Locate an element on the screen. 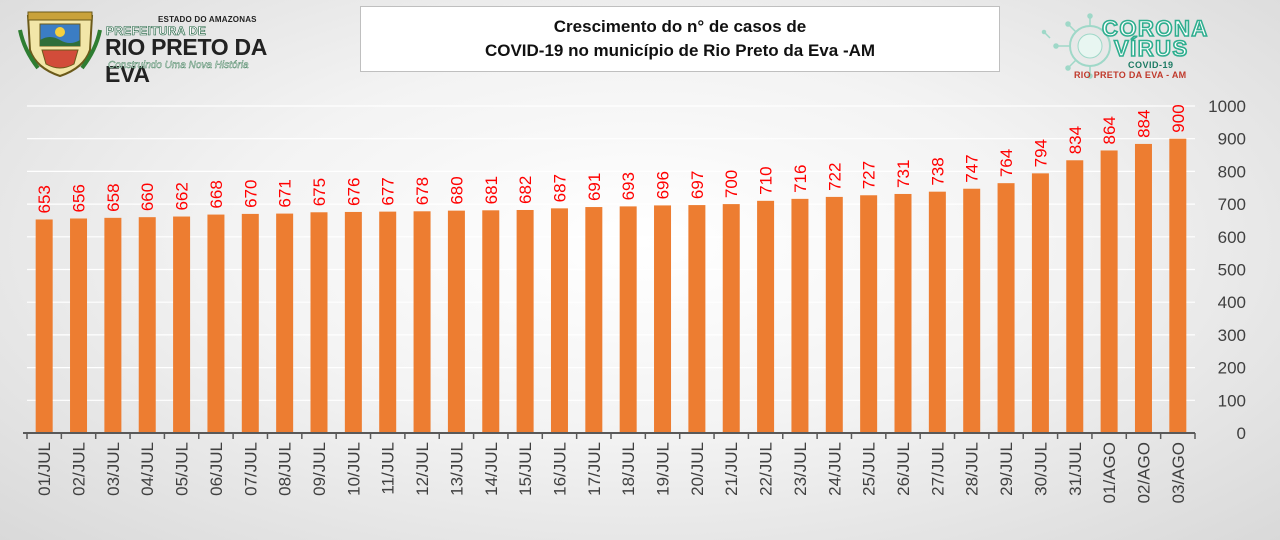  x-tick-label: 02/JUL is located at coordinates (79, 469).